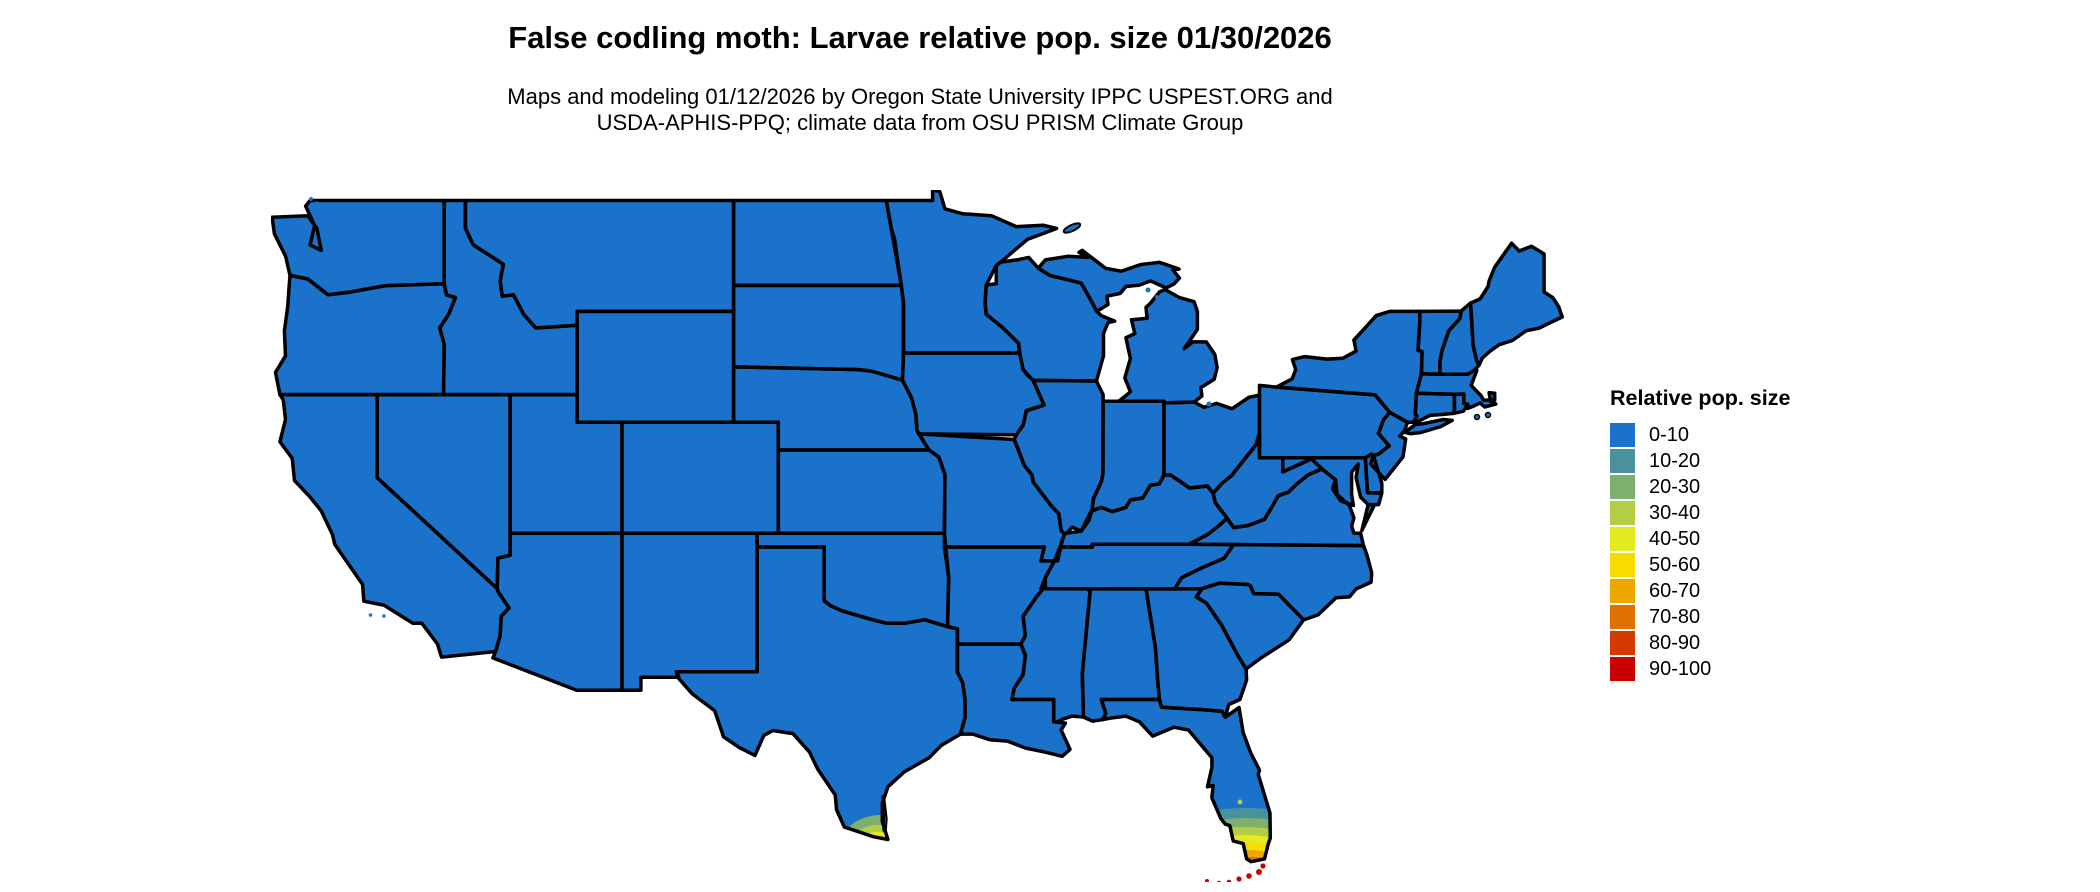 This screenshot has width=2100, height=892. Describe the element at coordinates (1764, 513) in the screenshot. I see `legend-item: 30-40` at that location.